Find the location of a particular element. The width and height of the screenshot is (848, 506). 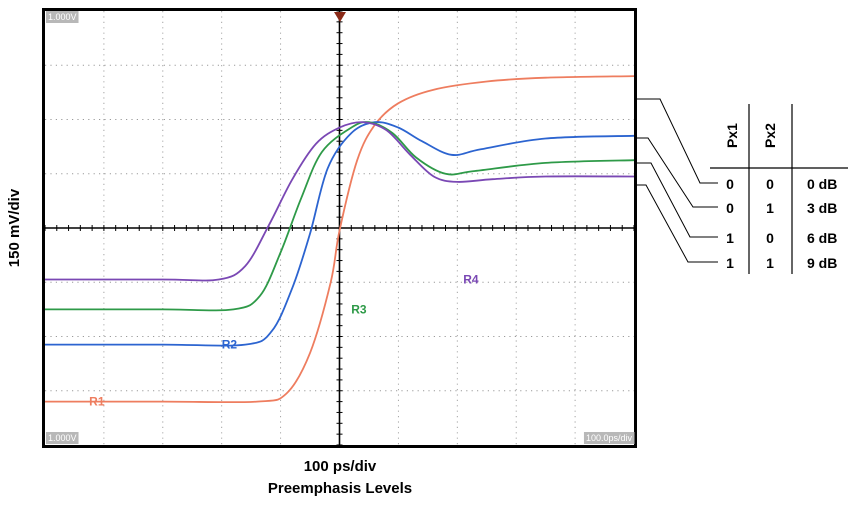

bottom-left-scale-label: 1.000V is located at coordinates (62, 438).